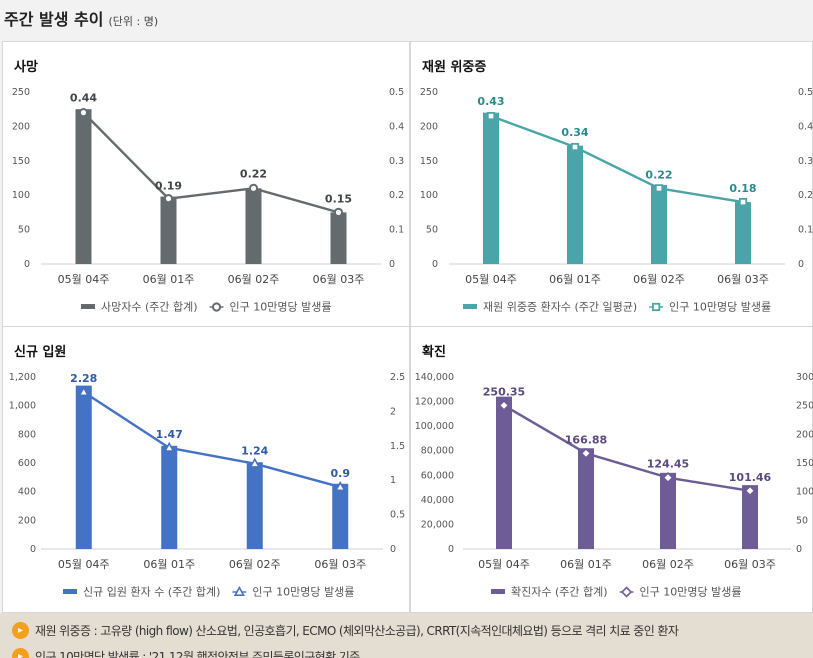 The width and height of the screenshot is (813, 658). I want to click on y-left-tick-label: 20,000, so click(437, 524).